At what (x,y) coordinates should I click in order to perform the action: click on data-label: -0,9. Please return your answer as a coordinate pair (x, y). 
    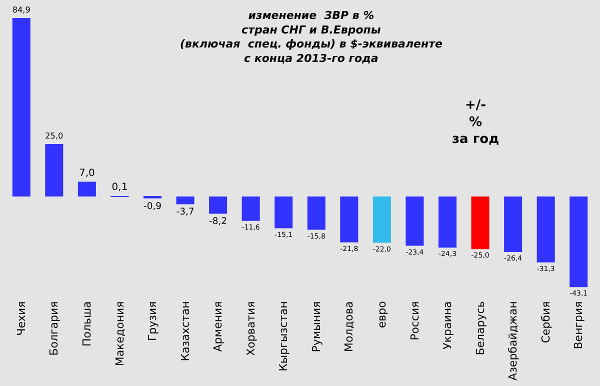
    Looking at the image, I should click on (153, 206).